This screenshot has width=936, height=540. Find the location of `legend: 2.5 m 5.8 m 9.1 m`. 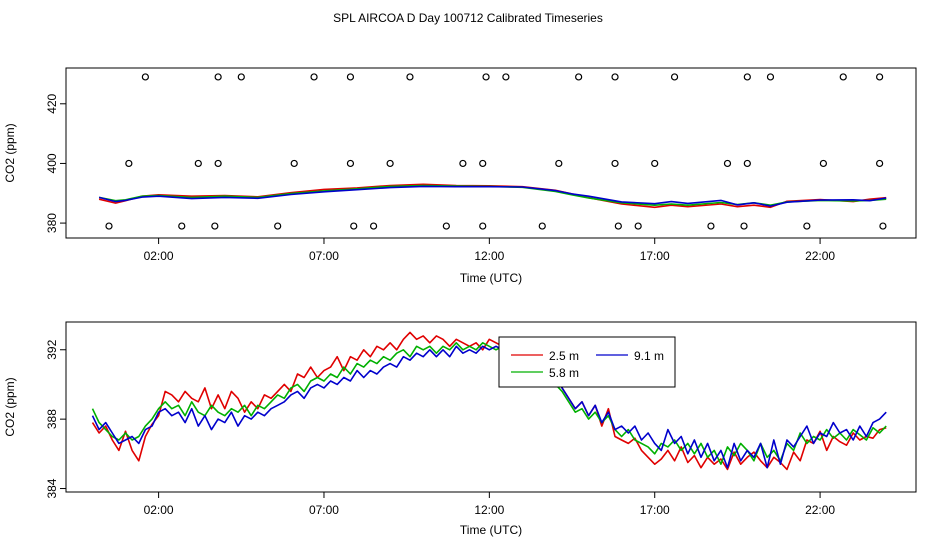

legend: 2.5 m 5.8 m 9.1 m is located at coordinates (587, 362).